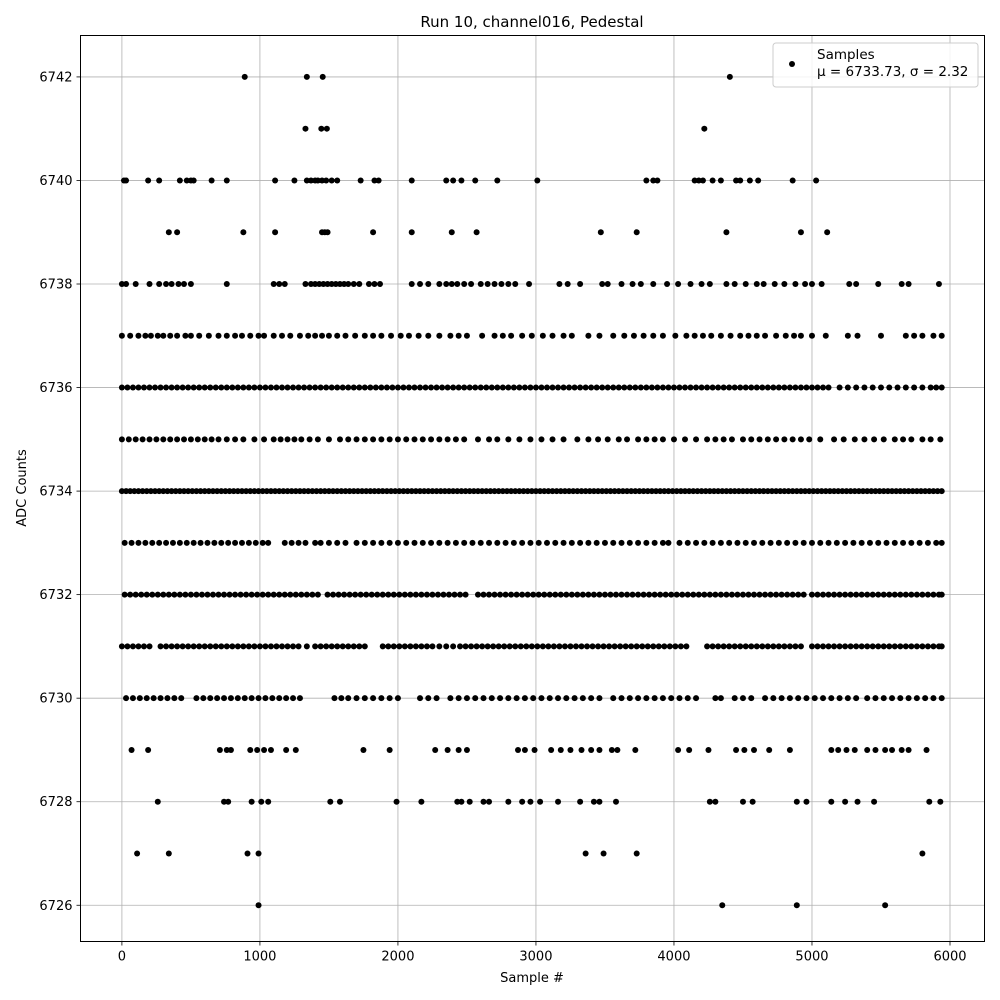 The height and width of the screenshot is (1000, 1000). Describe the element at coordinates (542, 953) in the screenshot. I see `x-axis-ticks: 0 1000 2000 3000 4000 5000 6000` at that location.